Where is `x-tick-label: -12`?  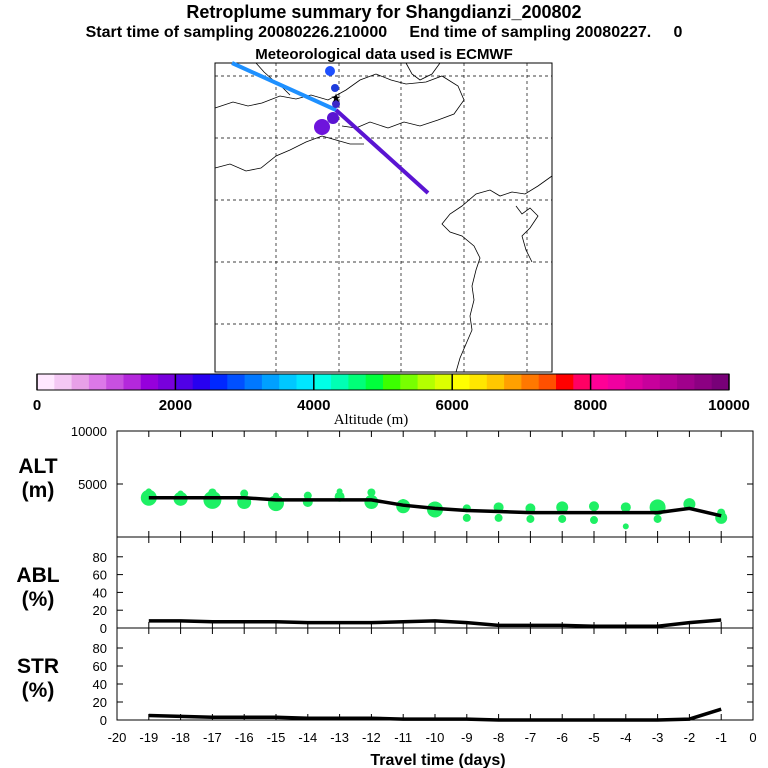 x-tick-label: -12 is located at coordinates (371, 737).